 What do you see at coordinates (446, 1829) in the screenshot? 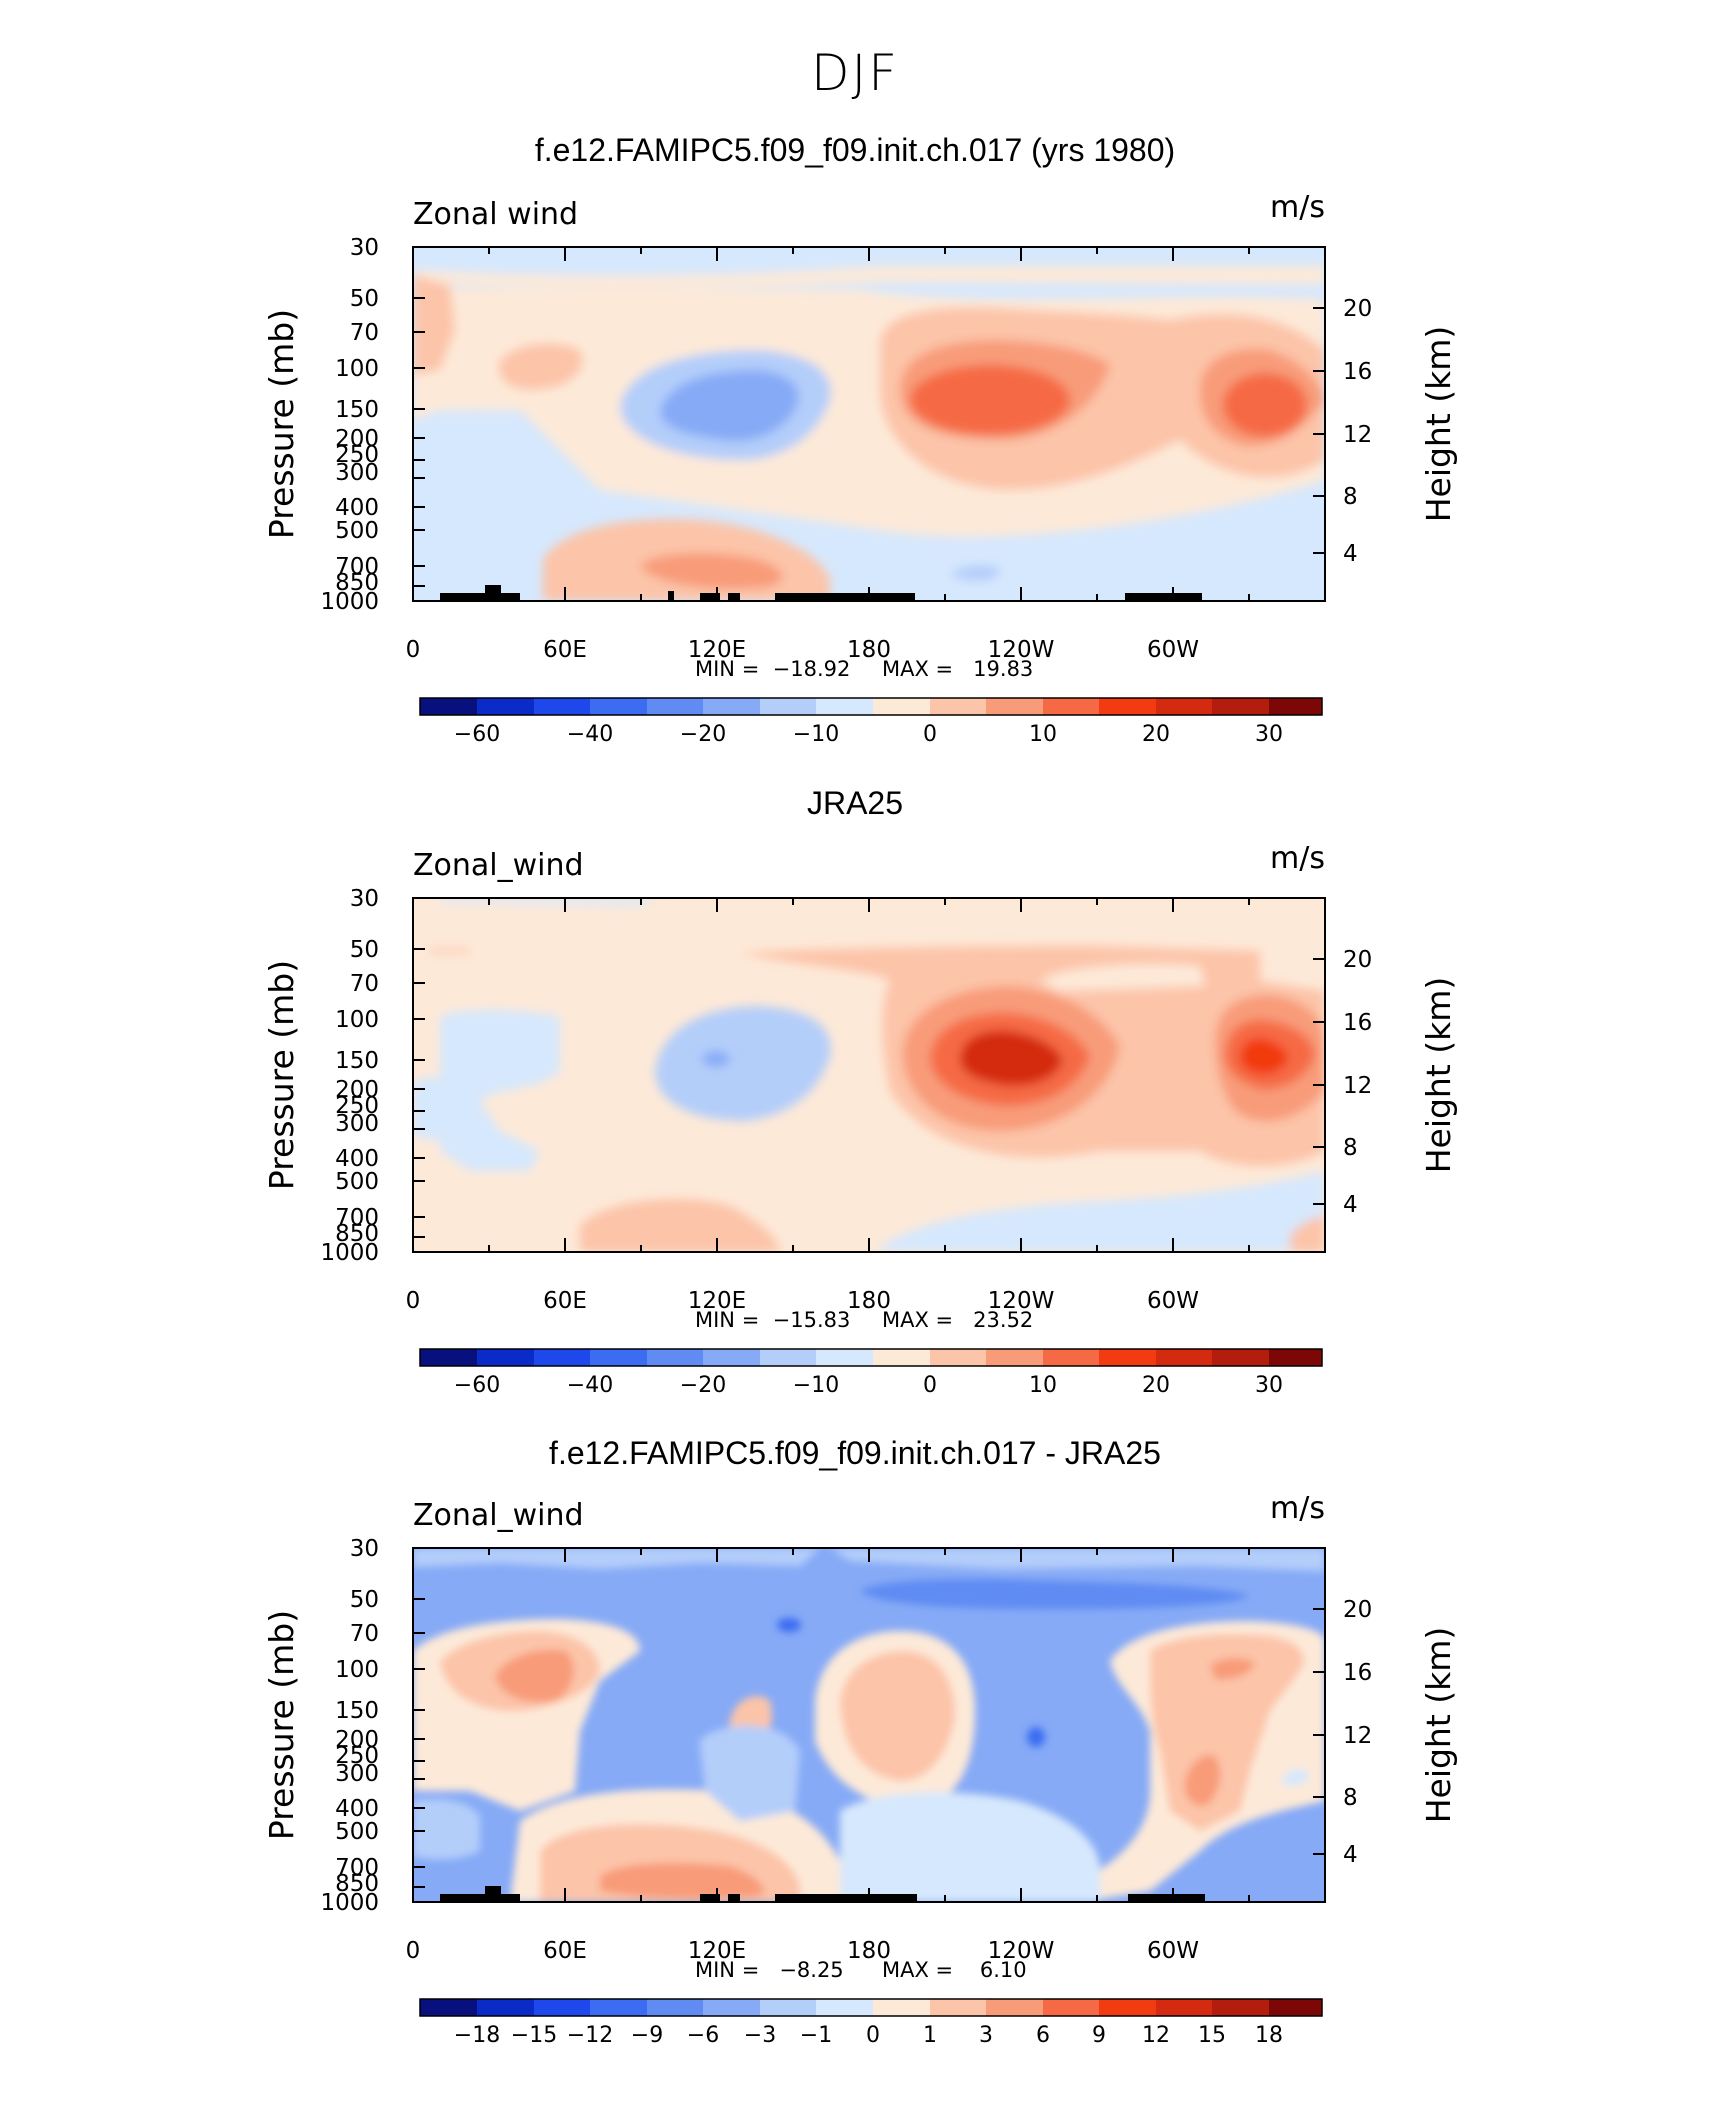
I see `panel-3-lower-negative-left` at bounding box center [446, 1829].